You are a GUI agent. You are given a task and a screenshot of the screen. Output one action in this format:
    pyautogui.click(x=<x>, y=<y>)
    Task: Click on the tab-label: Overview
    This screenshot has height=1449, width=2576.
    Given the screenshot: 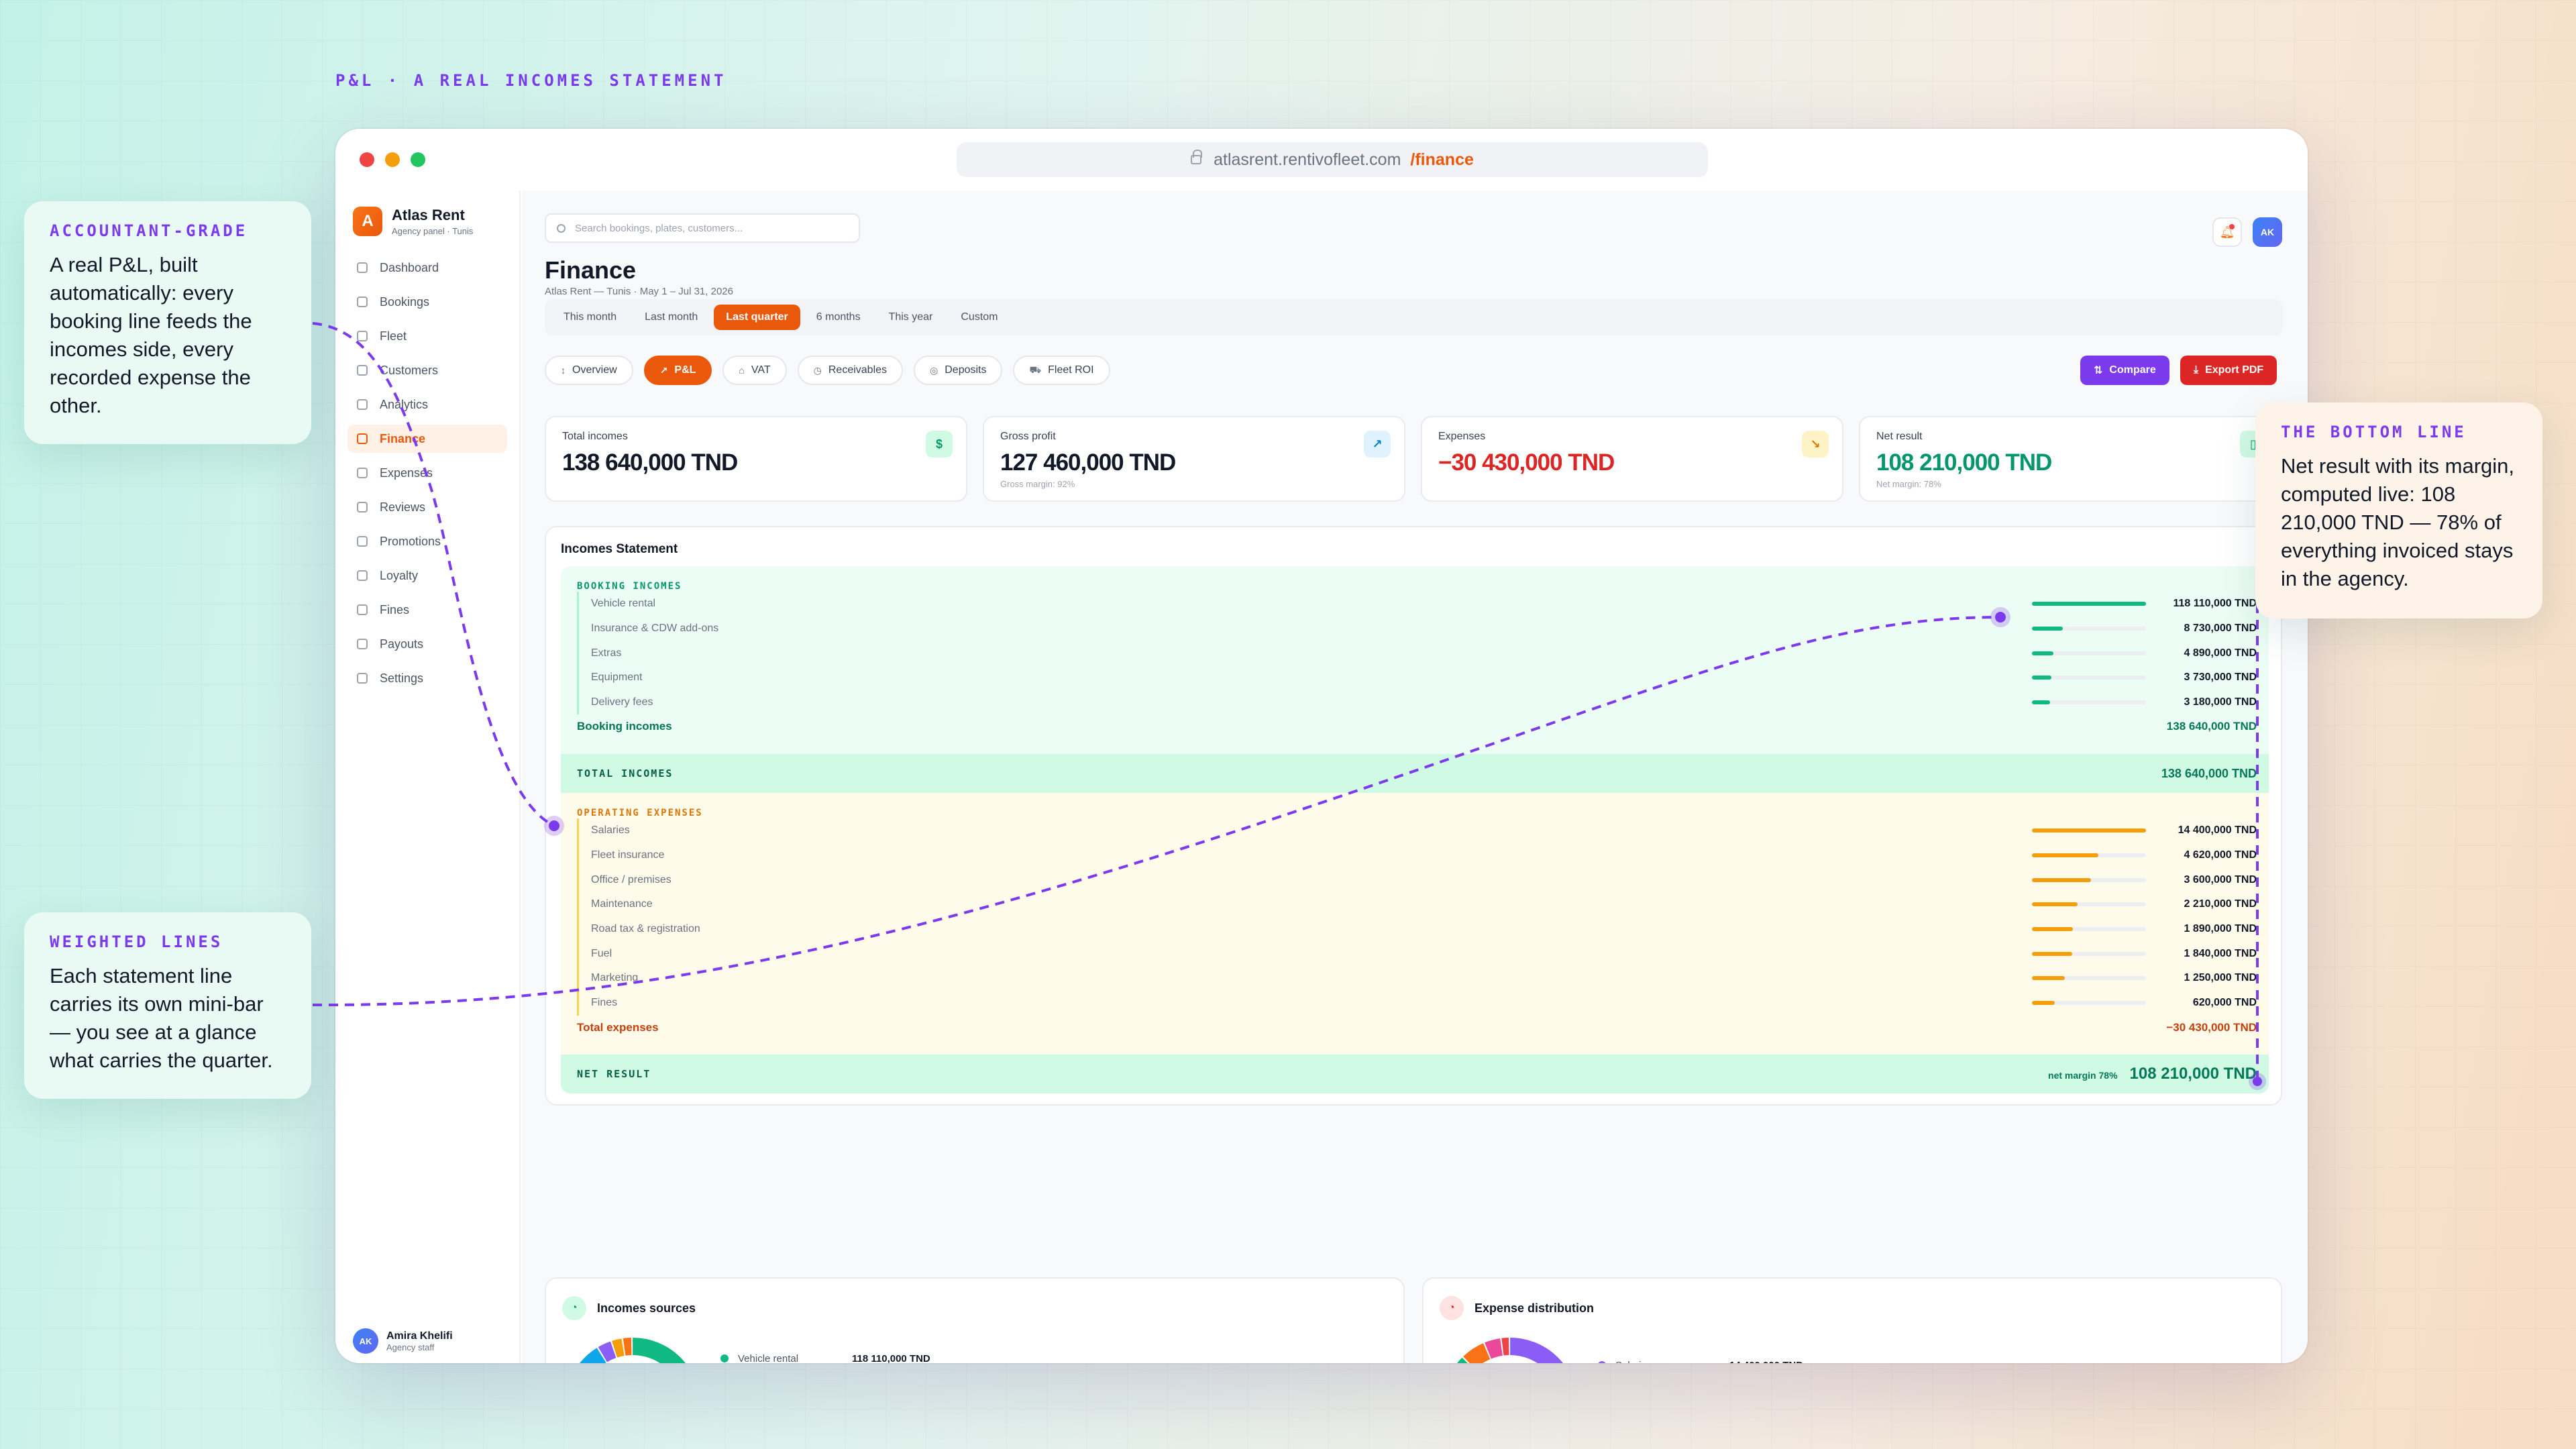 What is the action you would take?
    pyautogui.click(x=594, y=370)
    